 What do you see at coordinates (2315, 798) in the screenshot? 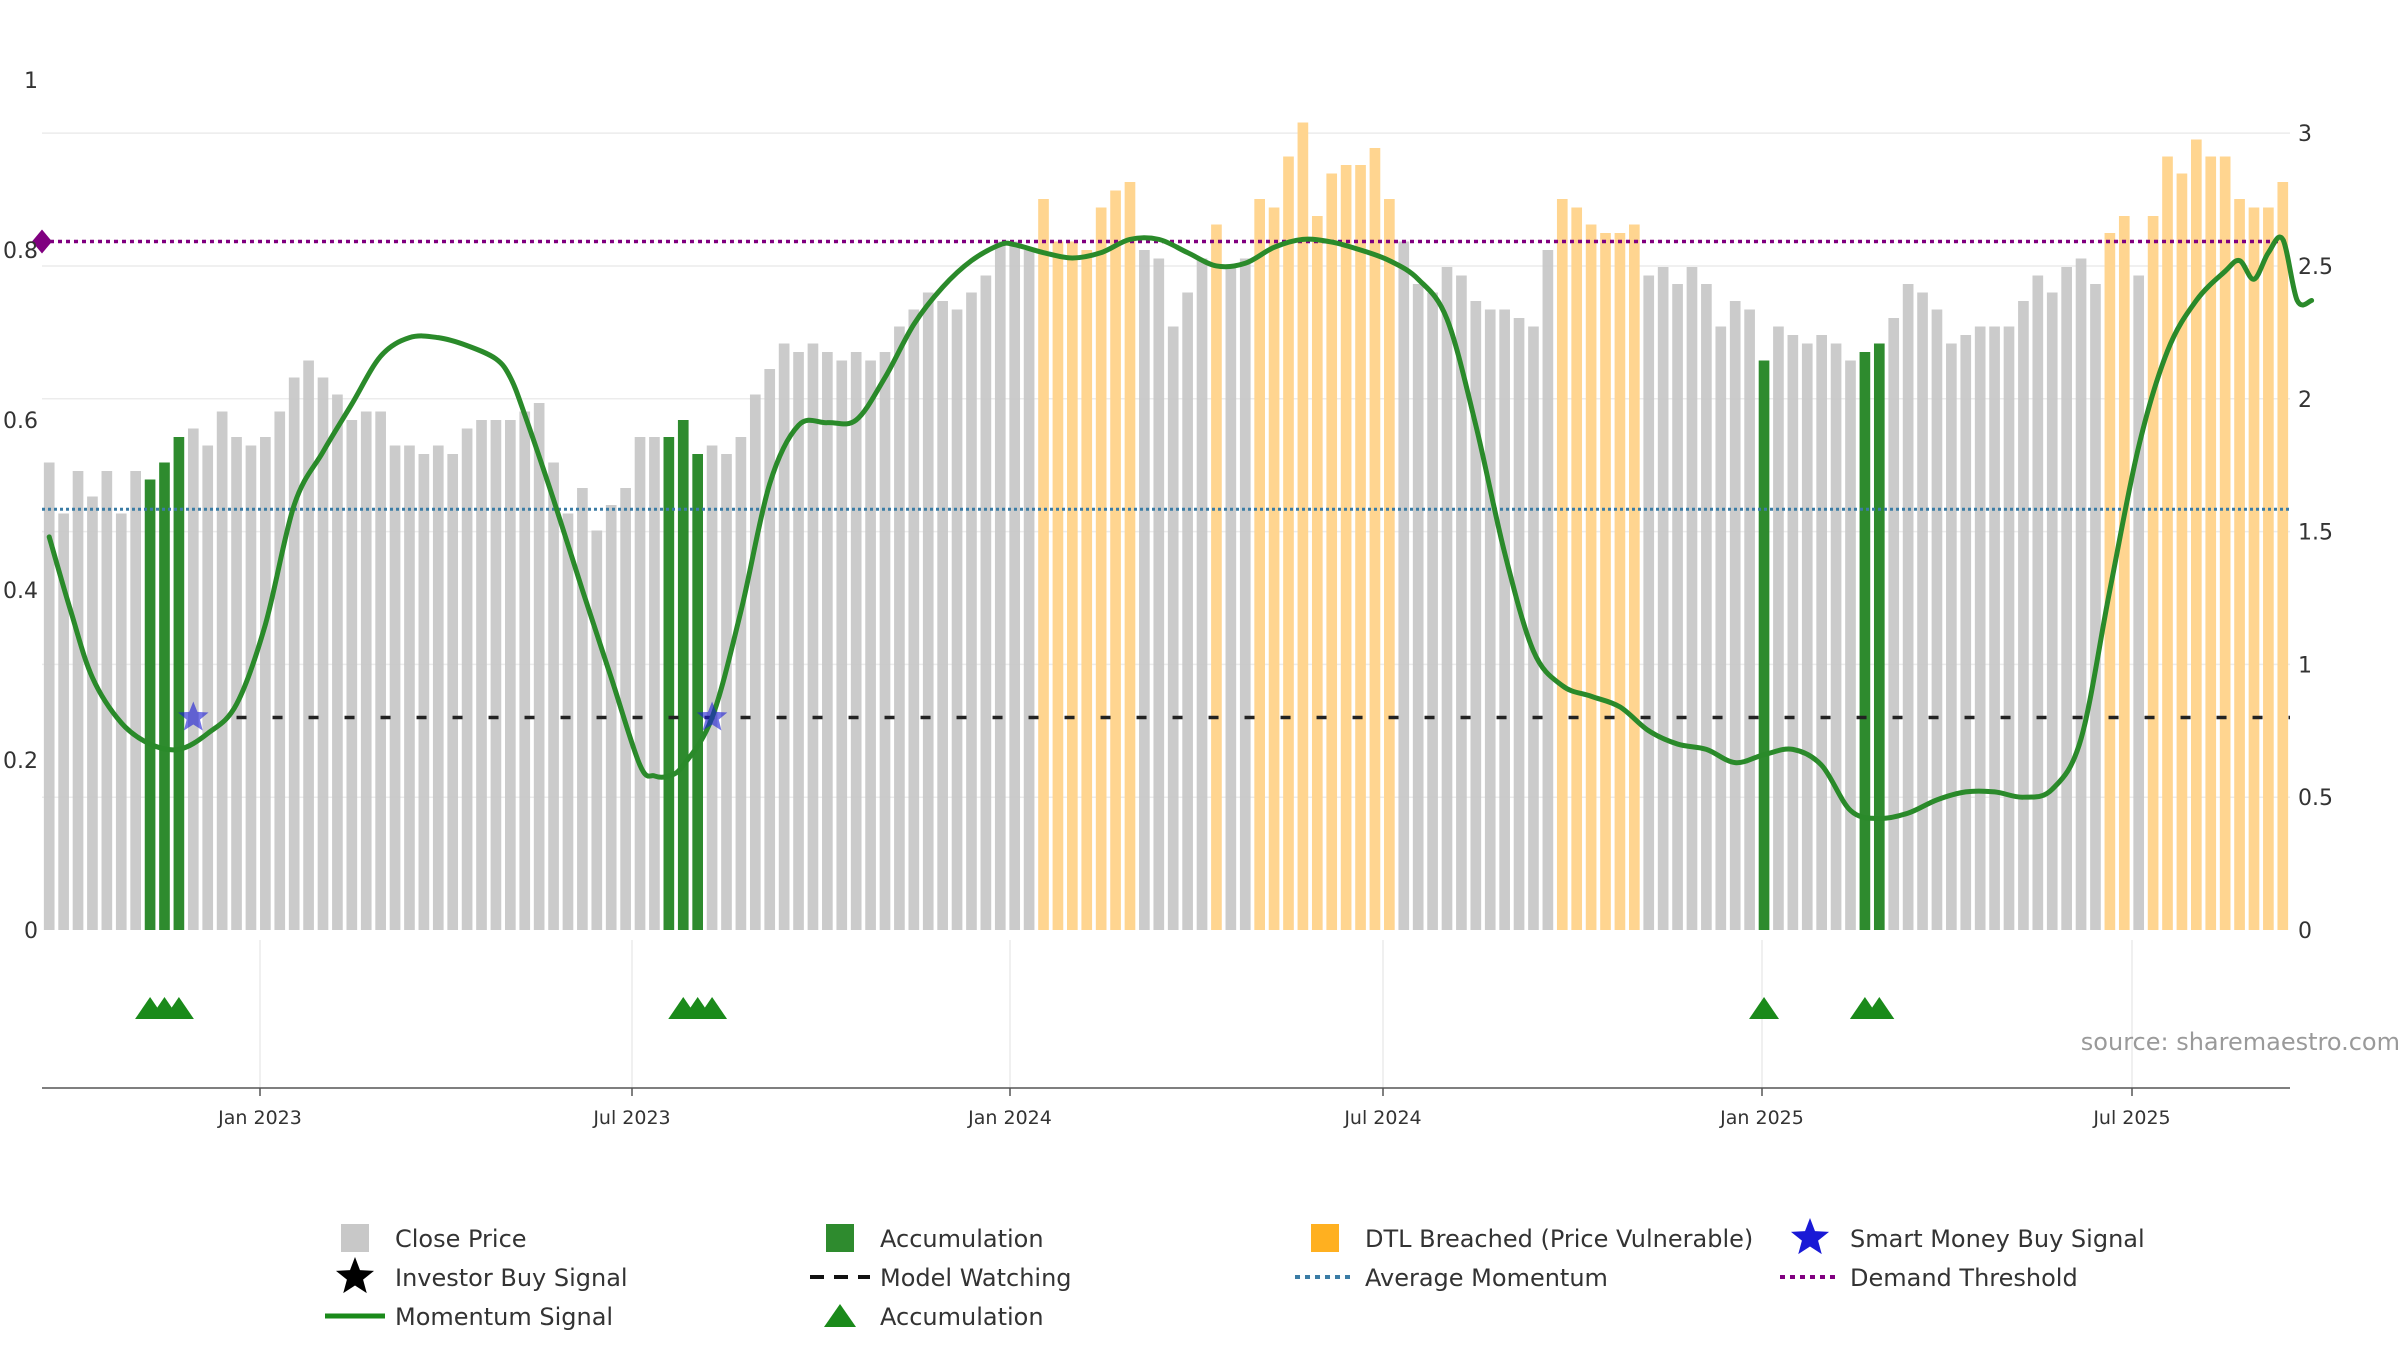
I see `right-axis-tick-label: 0.5` at bounding box center [2315, 798].